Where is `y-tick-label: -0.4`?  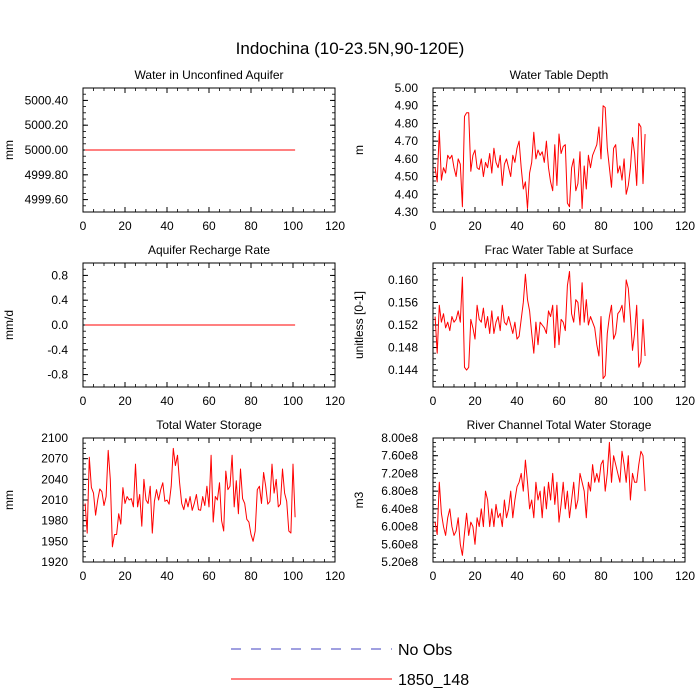 y-tick-label: -0.4 is located at coordinates (57, 350).